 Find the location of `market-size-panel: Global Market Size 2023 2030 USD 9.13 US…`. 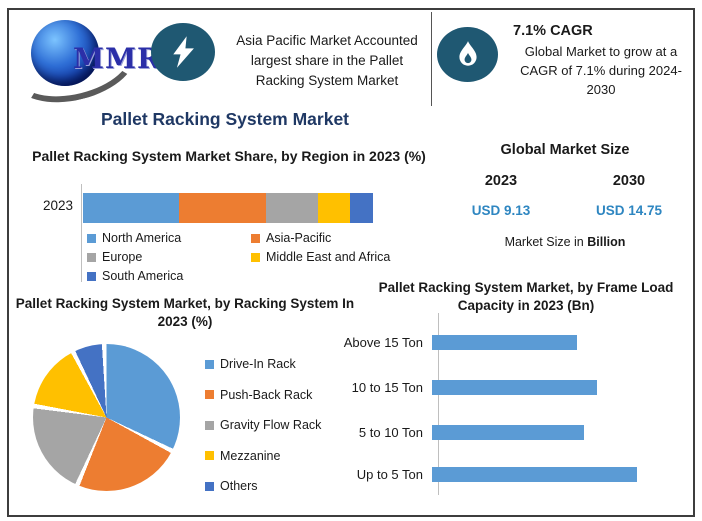

market-size-panel: Global Market Size 2023 2030 USD 9.13 US… is located at coordinates (565, 195).